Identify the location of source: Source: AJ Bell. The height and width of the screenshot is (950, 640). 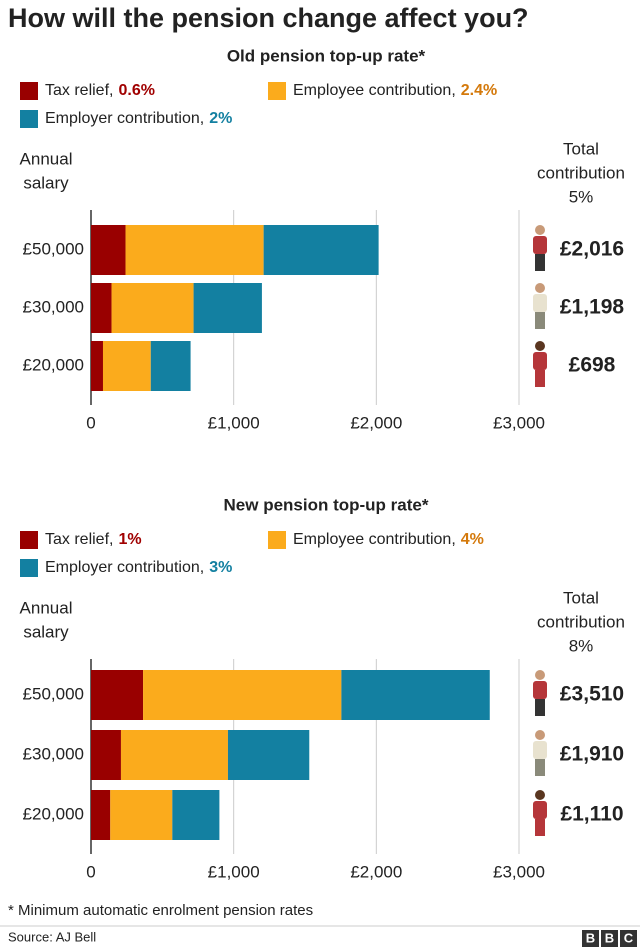
(52, 936).